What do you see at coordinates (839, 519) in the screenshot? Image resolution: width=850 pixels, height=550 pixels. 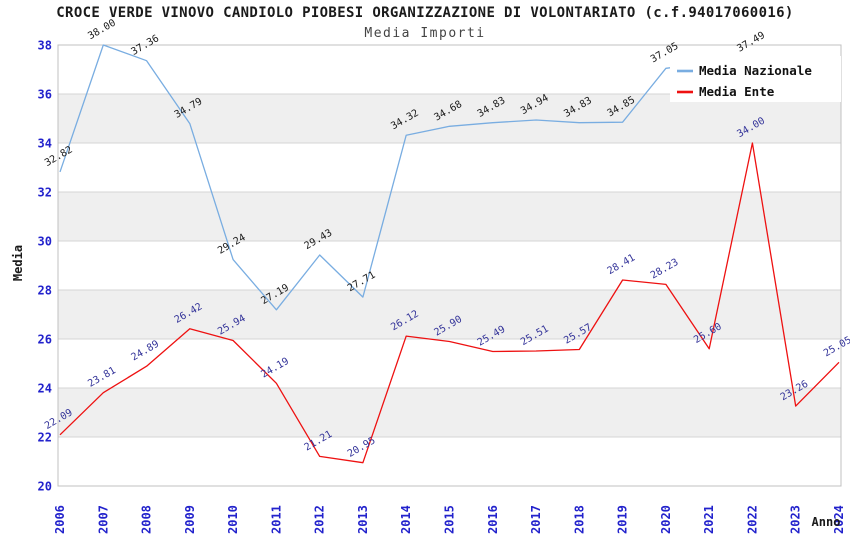 I see `x-tick-label: 2024` at bounding box center [839, 519].